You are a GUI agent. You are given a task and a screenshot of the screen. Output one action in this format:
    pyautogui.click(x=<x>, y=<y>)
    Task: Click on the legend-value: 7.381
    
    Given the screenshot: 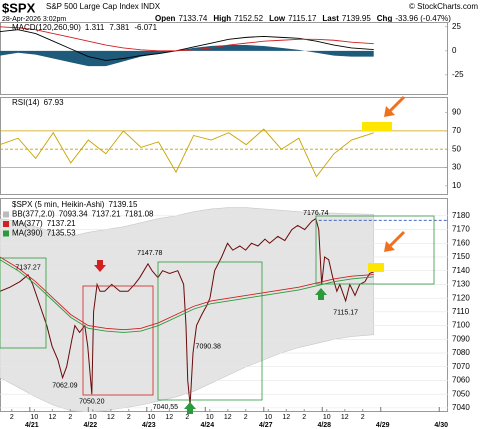 What is the action you would take?
    pyautogui.click(x=119, y=27)
    